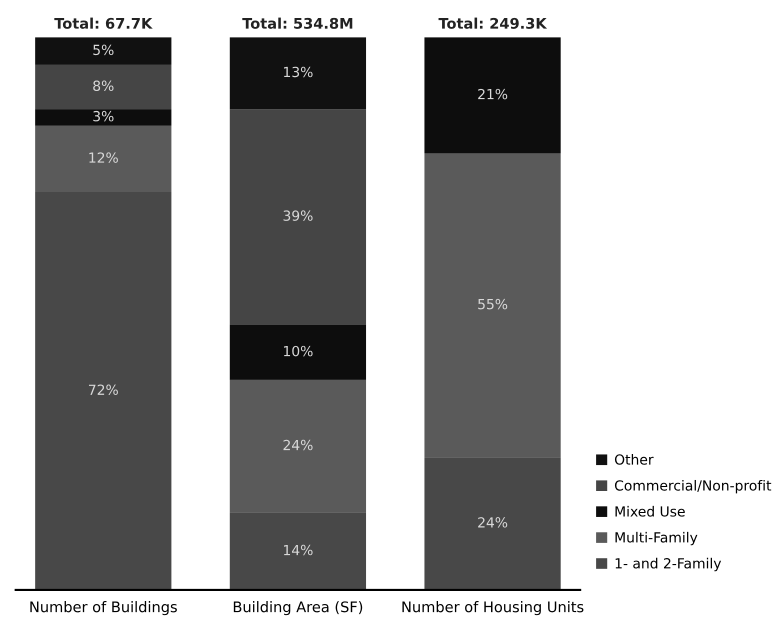 The image size is (784, 621). I want to click on data-label: 55%, so click(493, 304).